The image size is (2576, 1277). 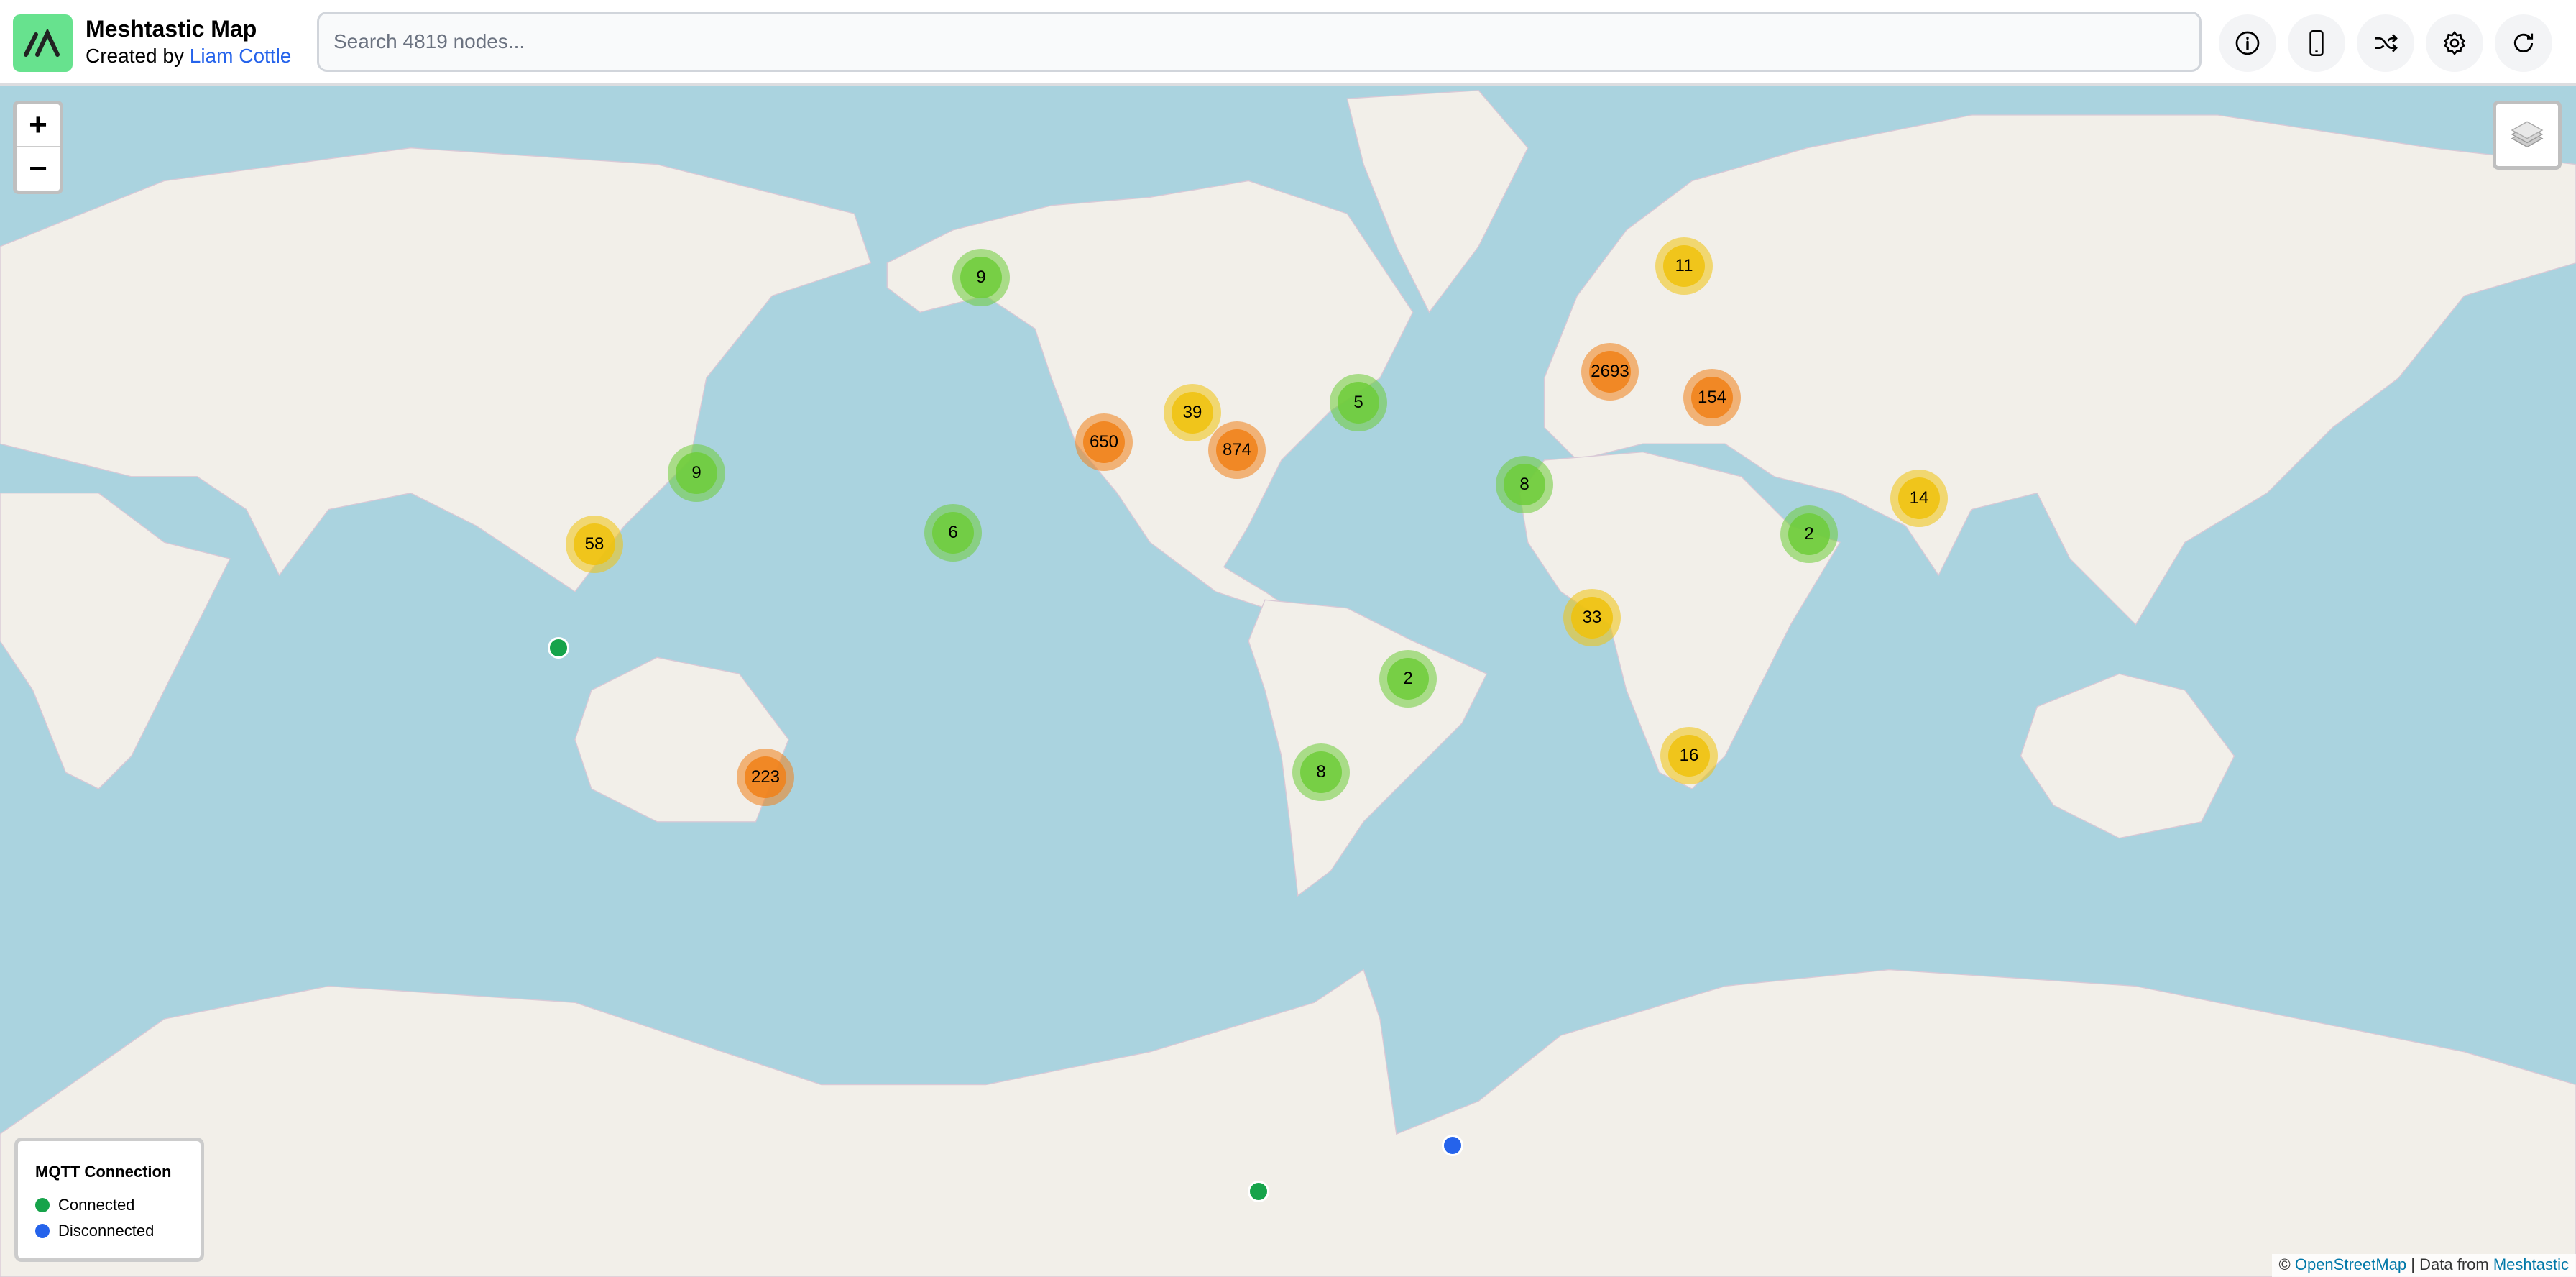 I want to click on cluster-count: 39, so click(x=1192, y=413).